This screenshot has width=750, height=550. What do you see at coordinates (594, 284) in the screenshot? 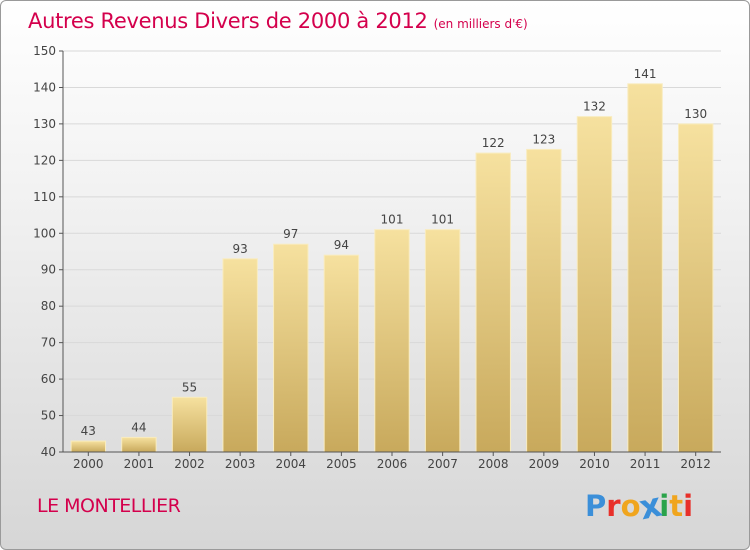
I see `bar-2010` at bounding box center [594, 284].